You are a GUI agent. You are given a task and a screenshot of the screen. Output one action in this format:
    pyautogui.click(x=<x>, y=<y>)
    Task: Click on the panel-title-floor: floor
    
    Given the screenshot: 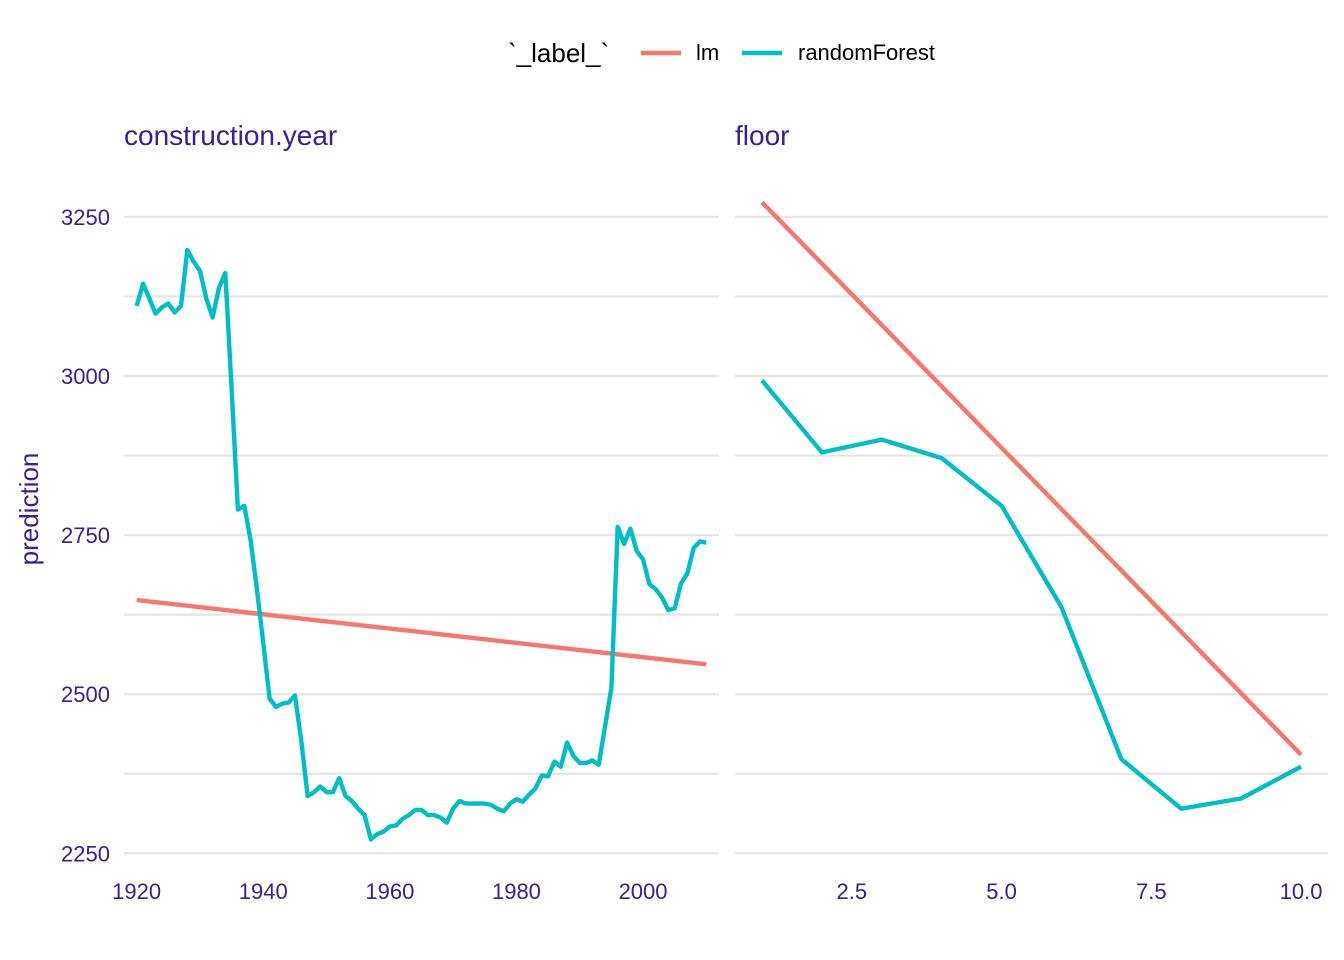 What is the action you would take?
    pyautogui.click(x=762, y=135)
    